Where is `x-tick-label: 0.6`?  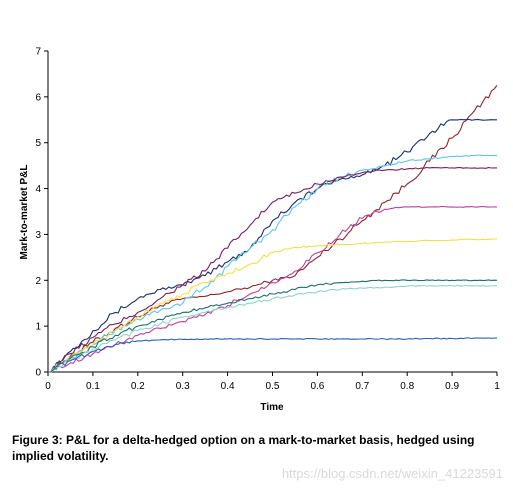 x-tick-label: 0.6 is located at coordinates (317, 386).